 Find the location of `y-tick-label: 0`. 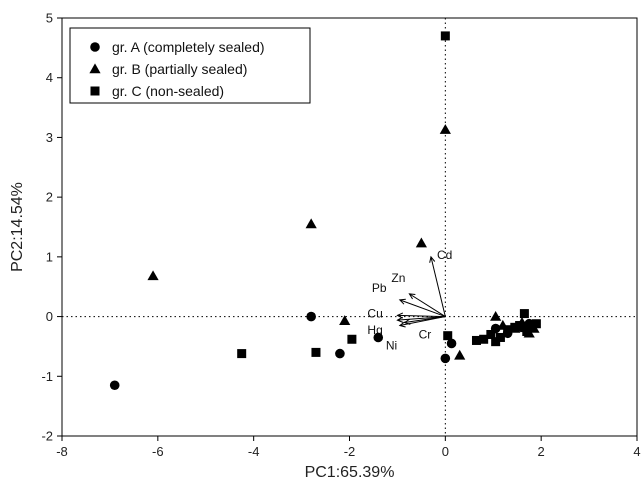

y-tick-label: 0 is located at coordinates (49, 316).